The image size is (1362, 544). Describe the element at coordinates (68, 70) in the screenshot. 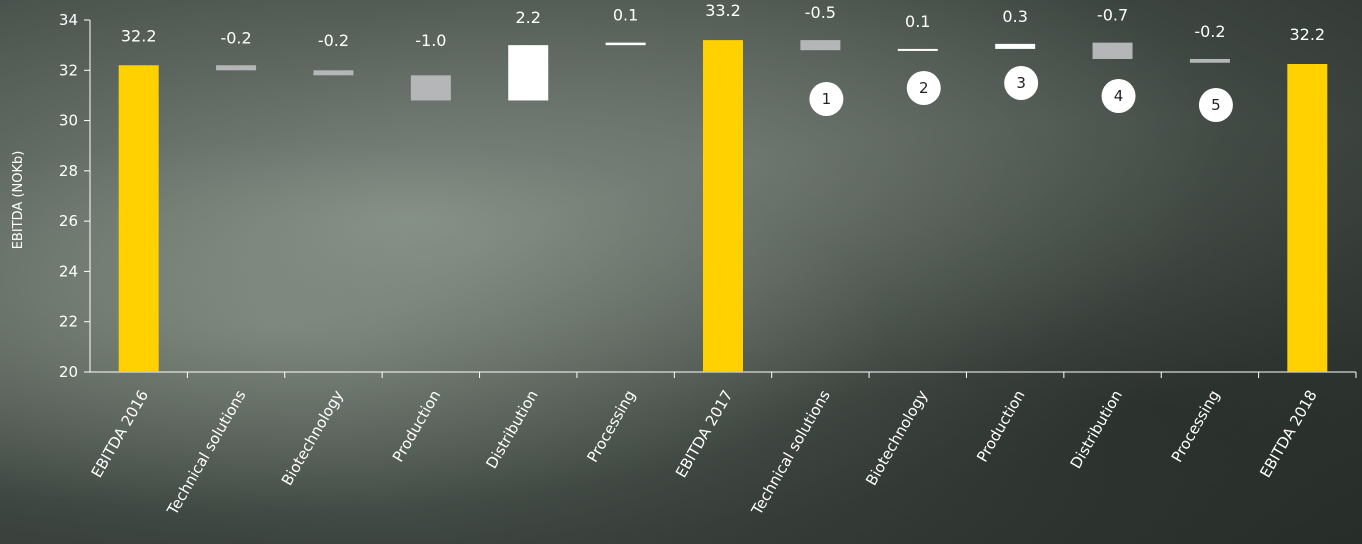

I see `y-tick-label: 32` at that location.